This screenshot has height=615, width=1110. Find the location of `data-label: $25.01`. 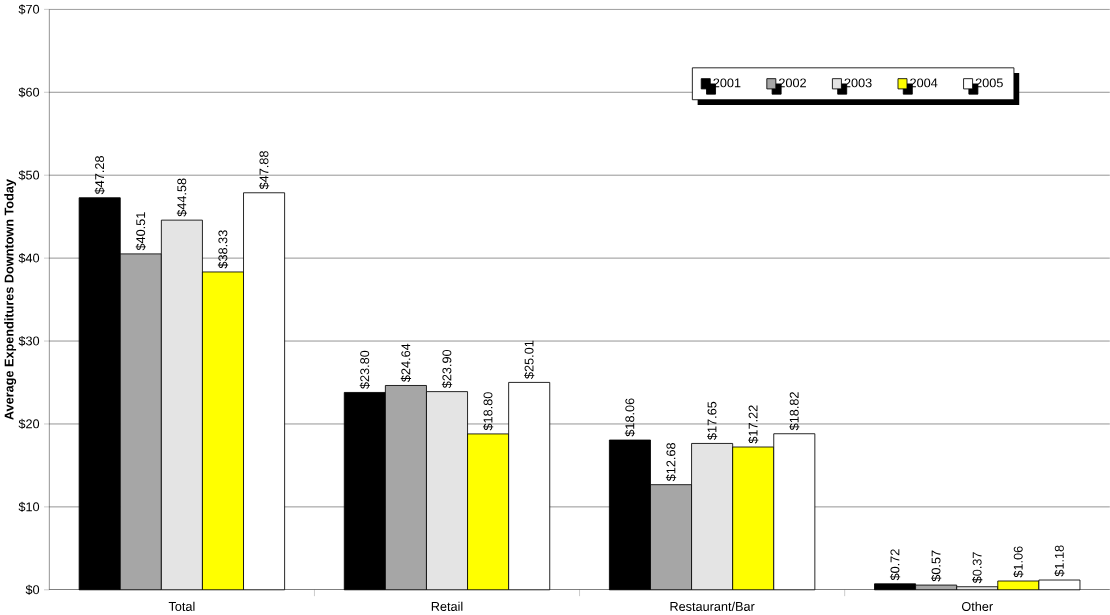

data-label: $25.01 is located at coordinates (529, 359).